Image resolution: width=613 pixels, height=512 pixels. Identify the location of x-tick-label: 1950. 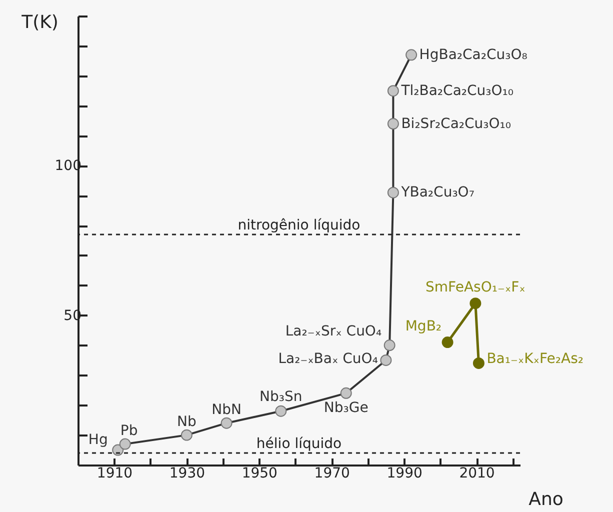
(260, 474).